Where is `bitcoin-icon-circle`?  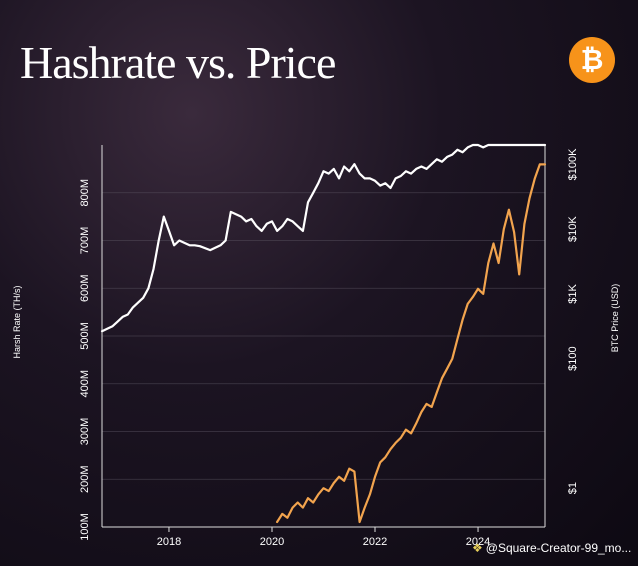 bitcoin-icon-circle is located at coordinates (592, 60).